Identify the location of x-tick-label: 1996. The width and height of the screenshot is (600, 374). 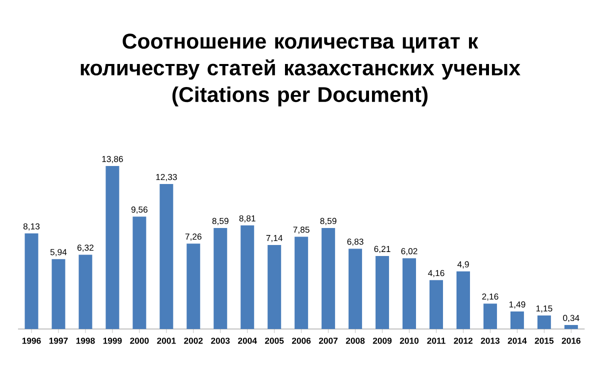
(31, 341).